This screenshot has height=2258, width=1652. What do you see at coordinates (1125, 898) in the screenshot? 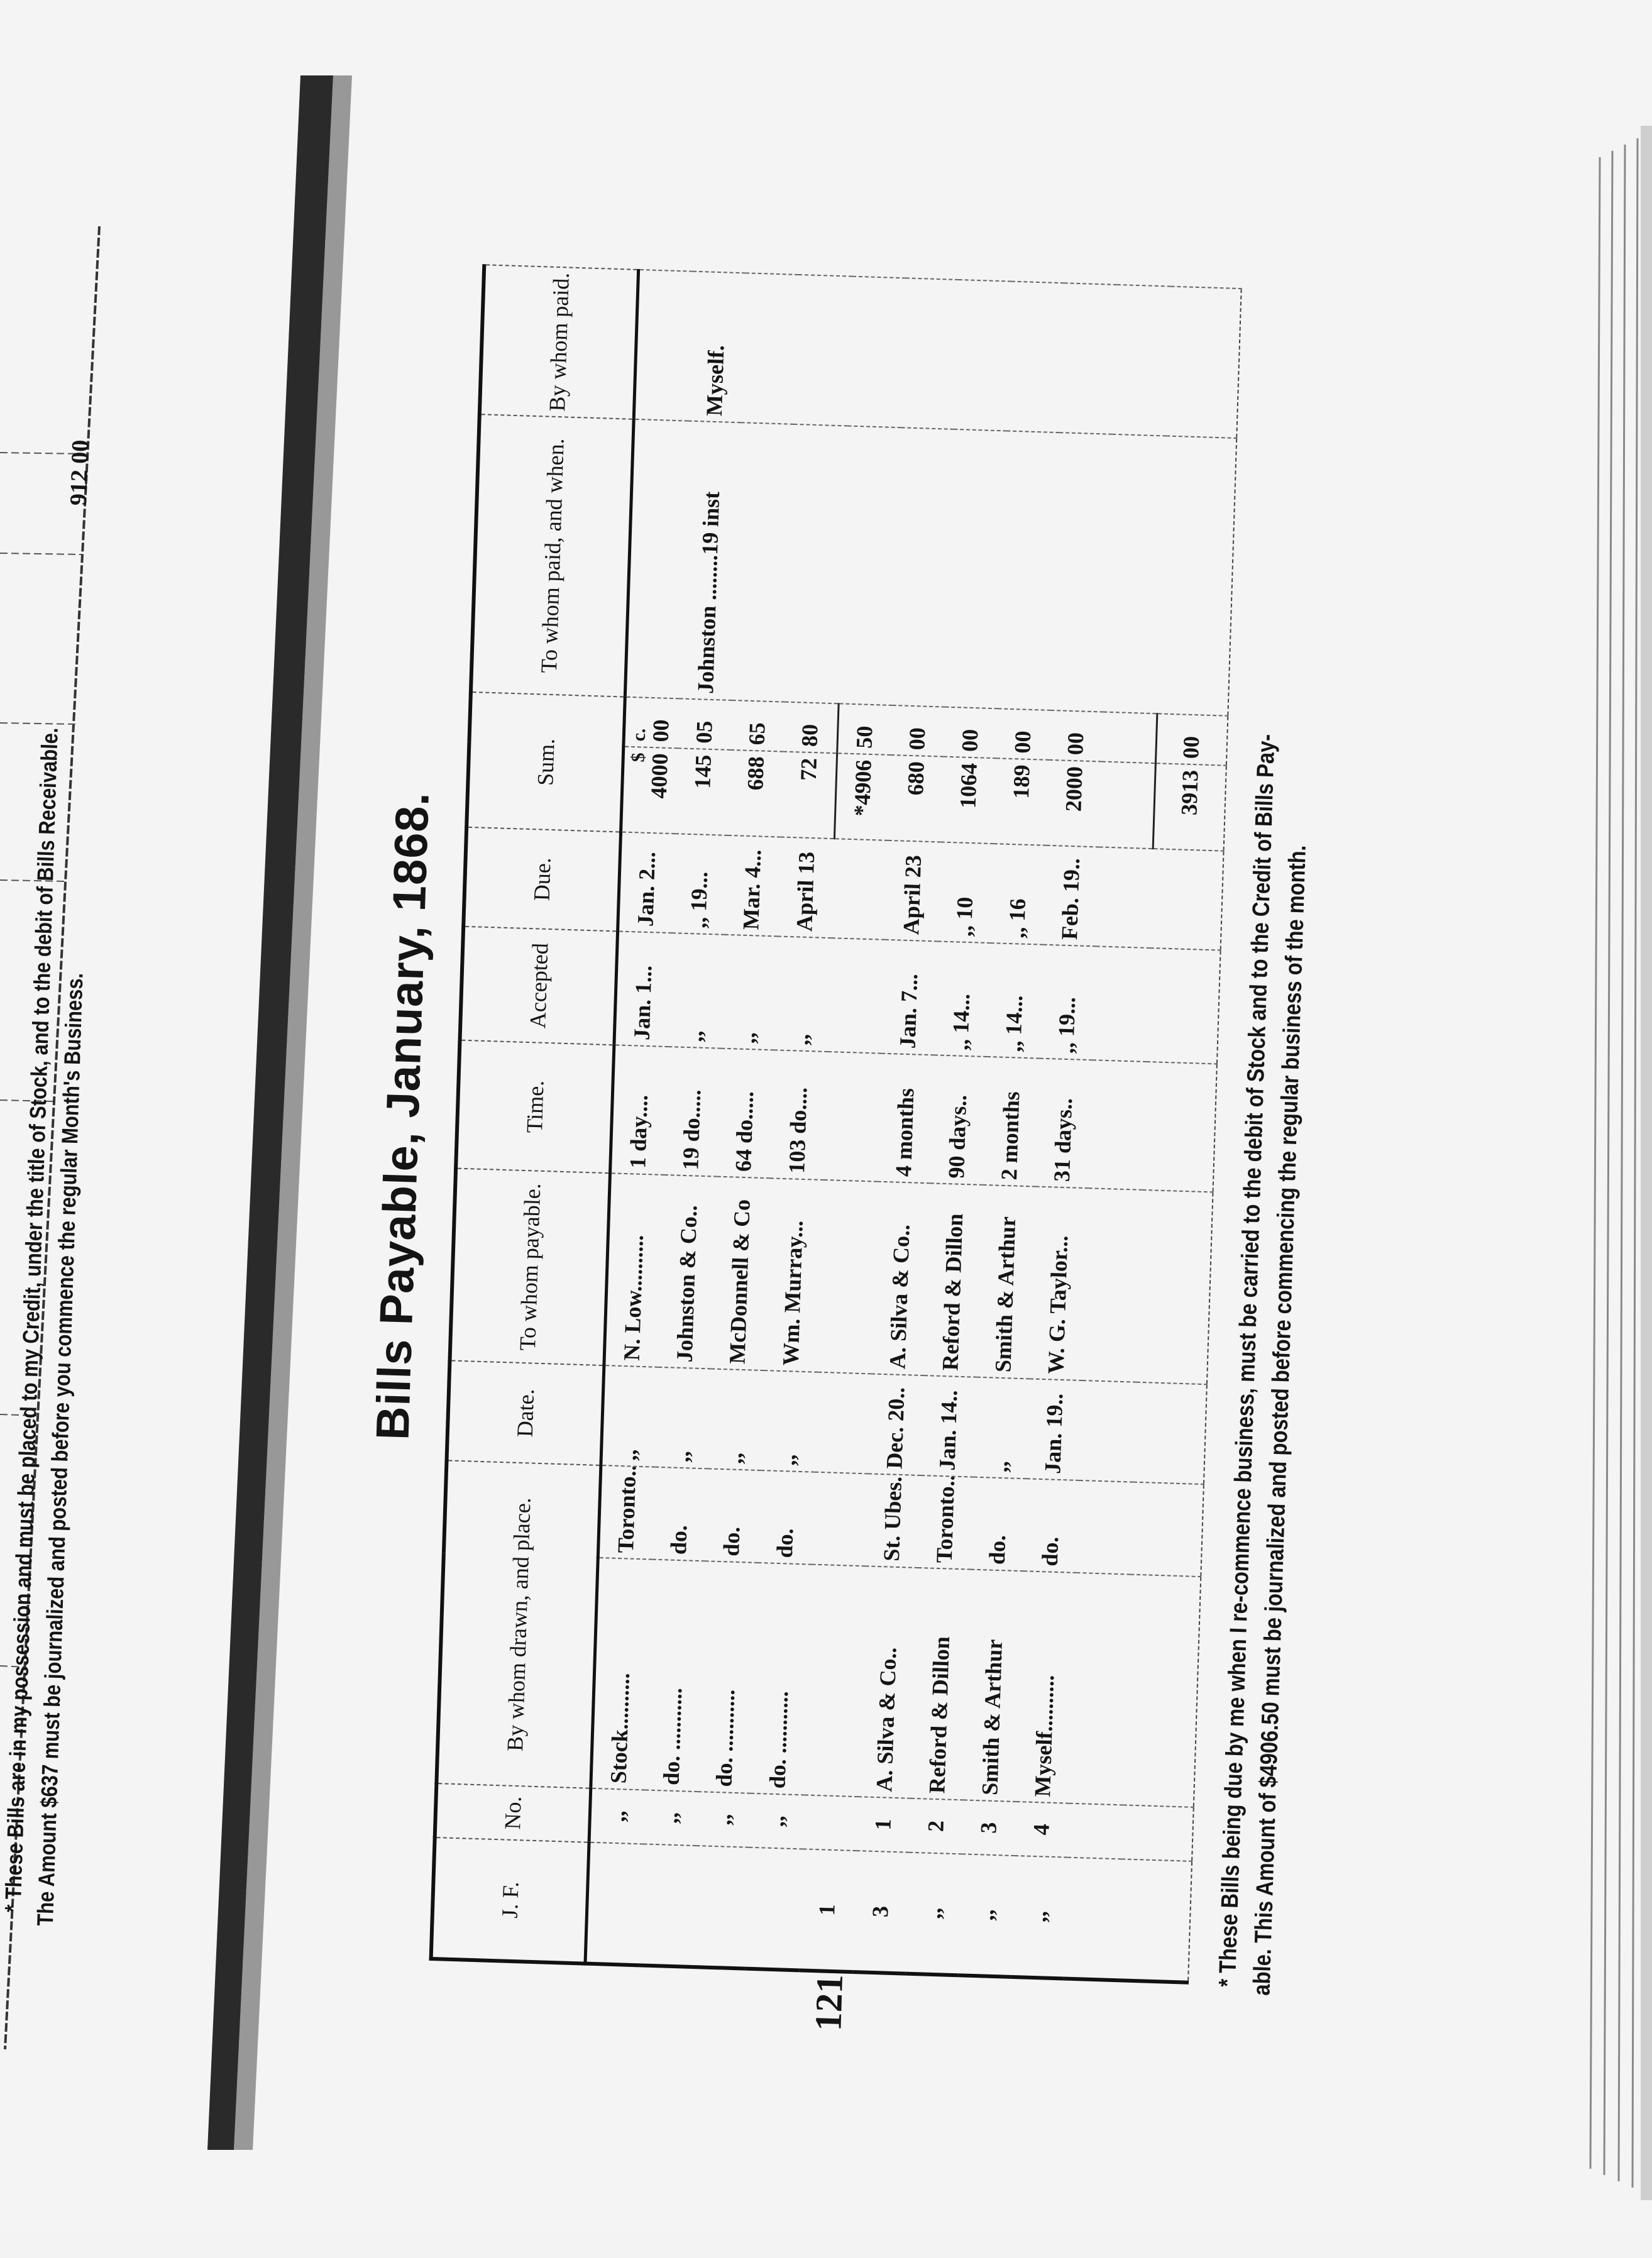
I see `cell-due` at bounding box center [1125, 898].